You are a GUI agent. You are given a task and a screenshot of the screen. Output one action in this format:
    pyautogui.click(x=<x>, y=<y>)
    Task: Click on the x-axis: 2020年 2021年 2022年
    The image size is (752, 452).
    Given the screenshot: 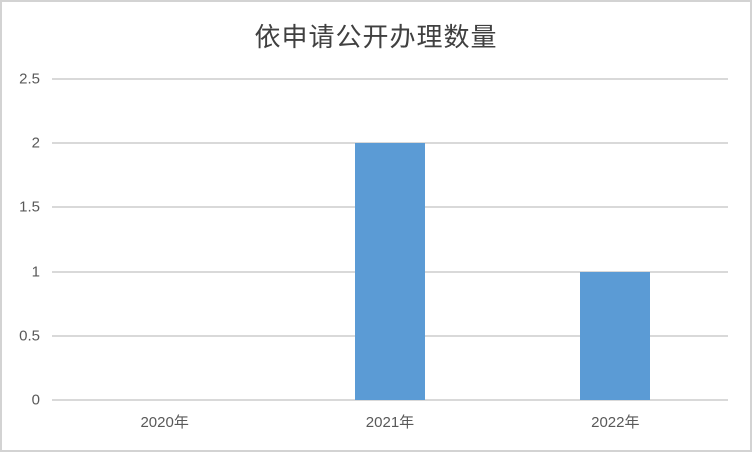 What is the action you would take?
    pyautogui.click(x=390, y=424)
    